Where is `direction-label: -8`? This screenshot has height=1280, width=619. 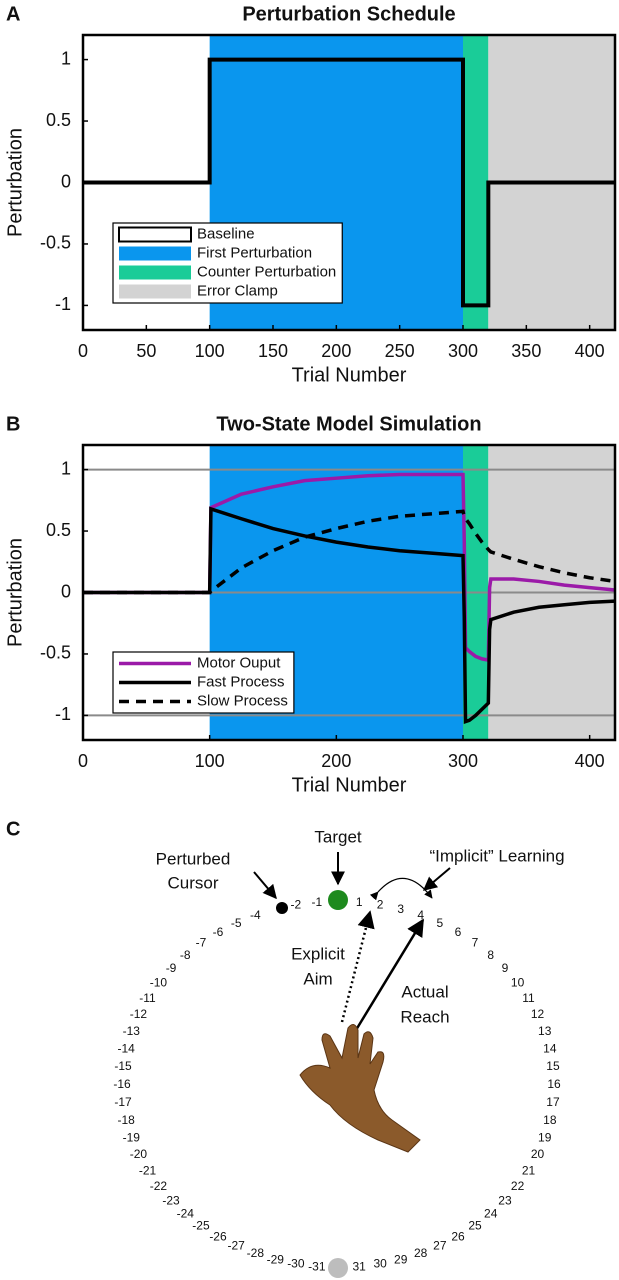 direction-label: -8 is located at coordinates (185, 955).